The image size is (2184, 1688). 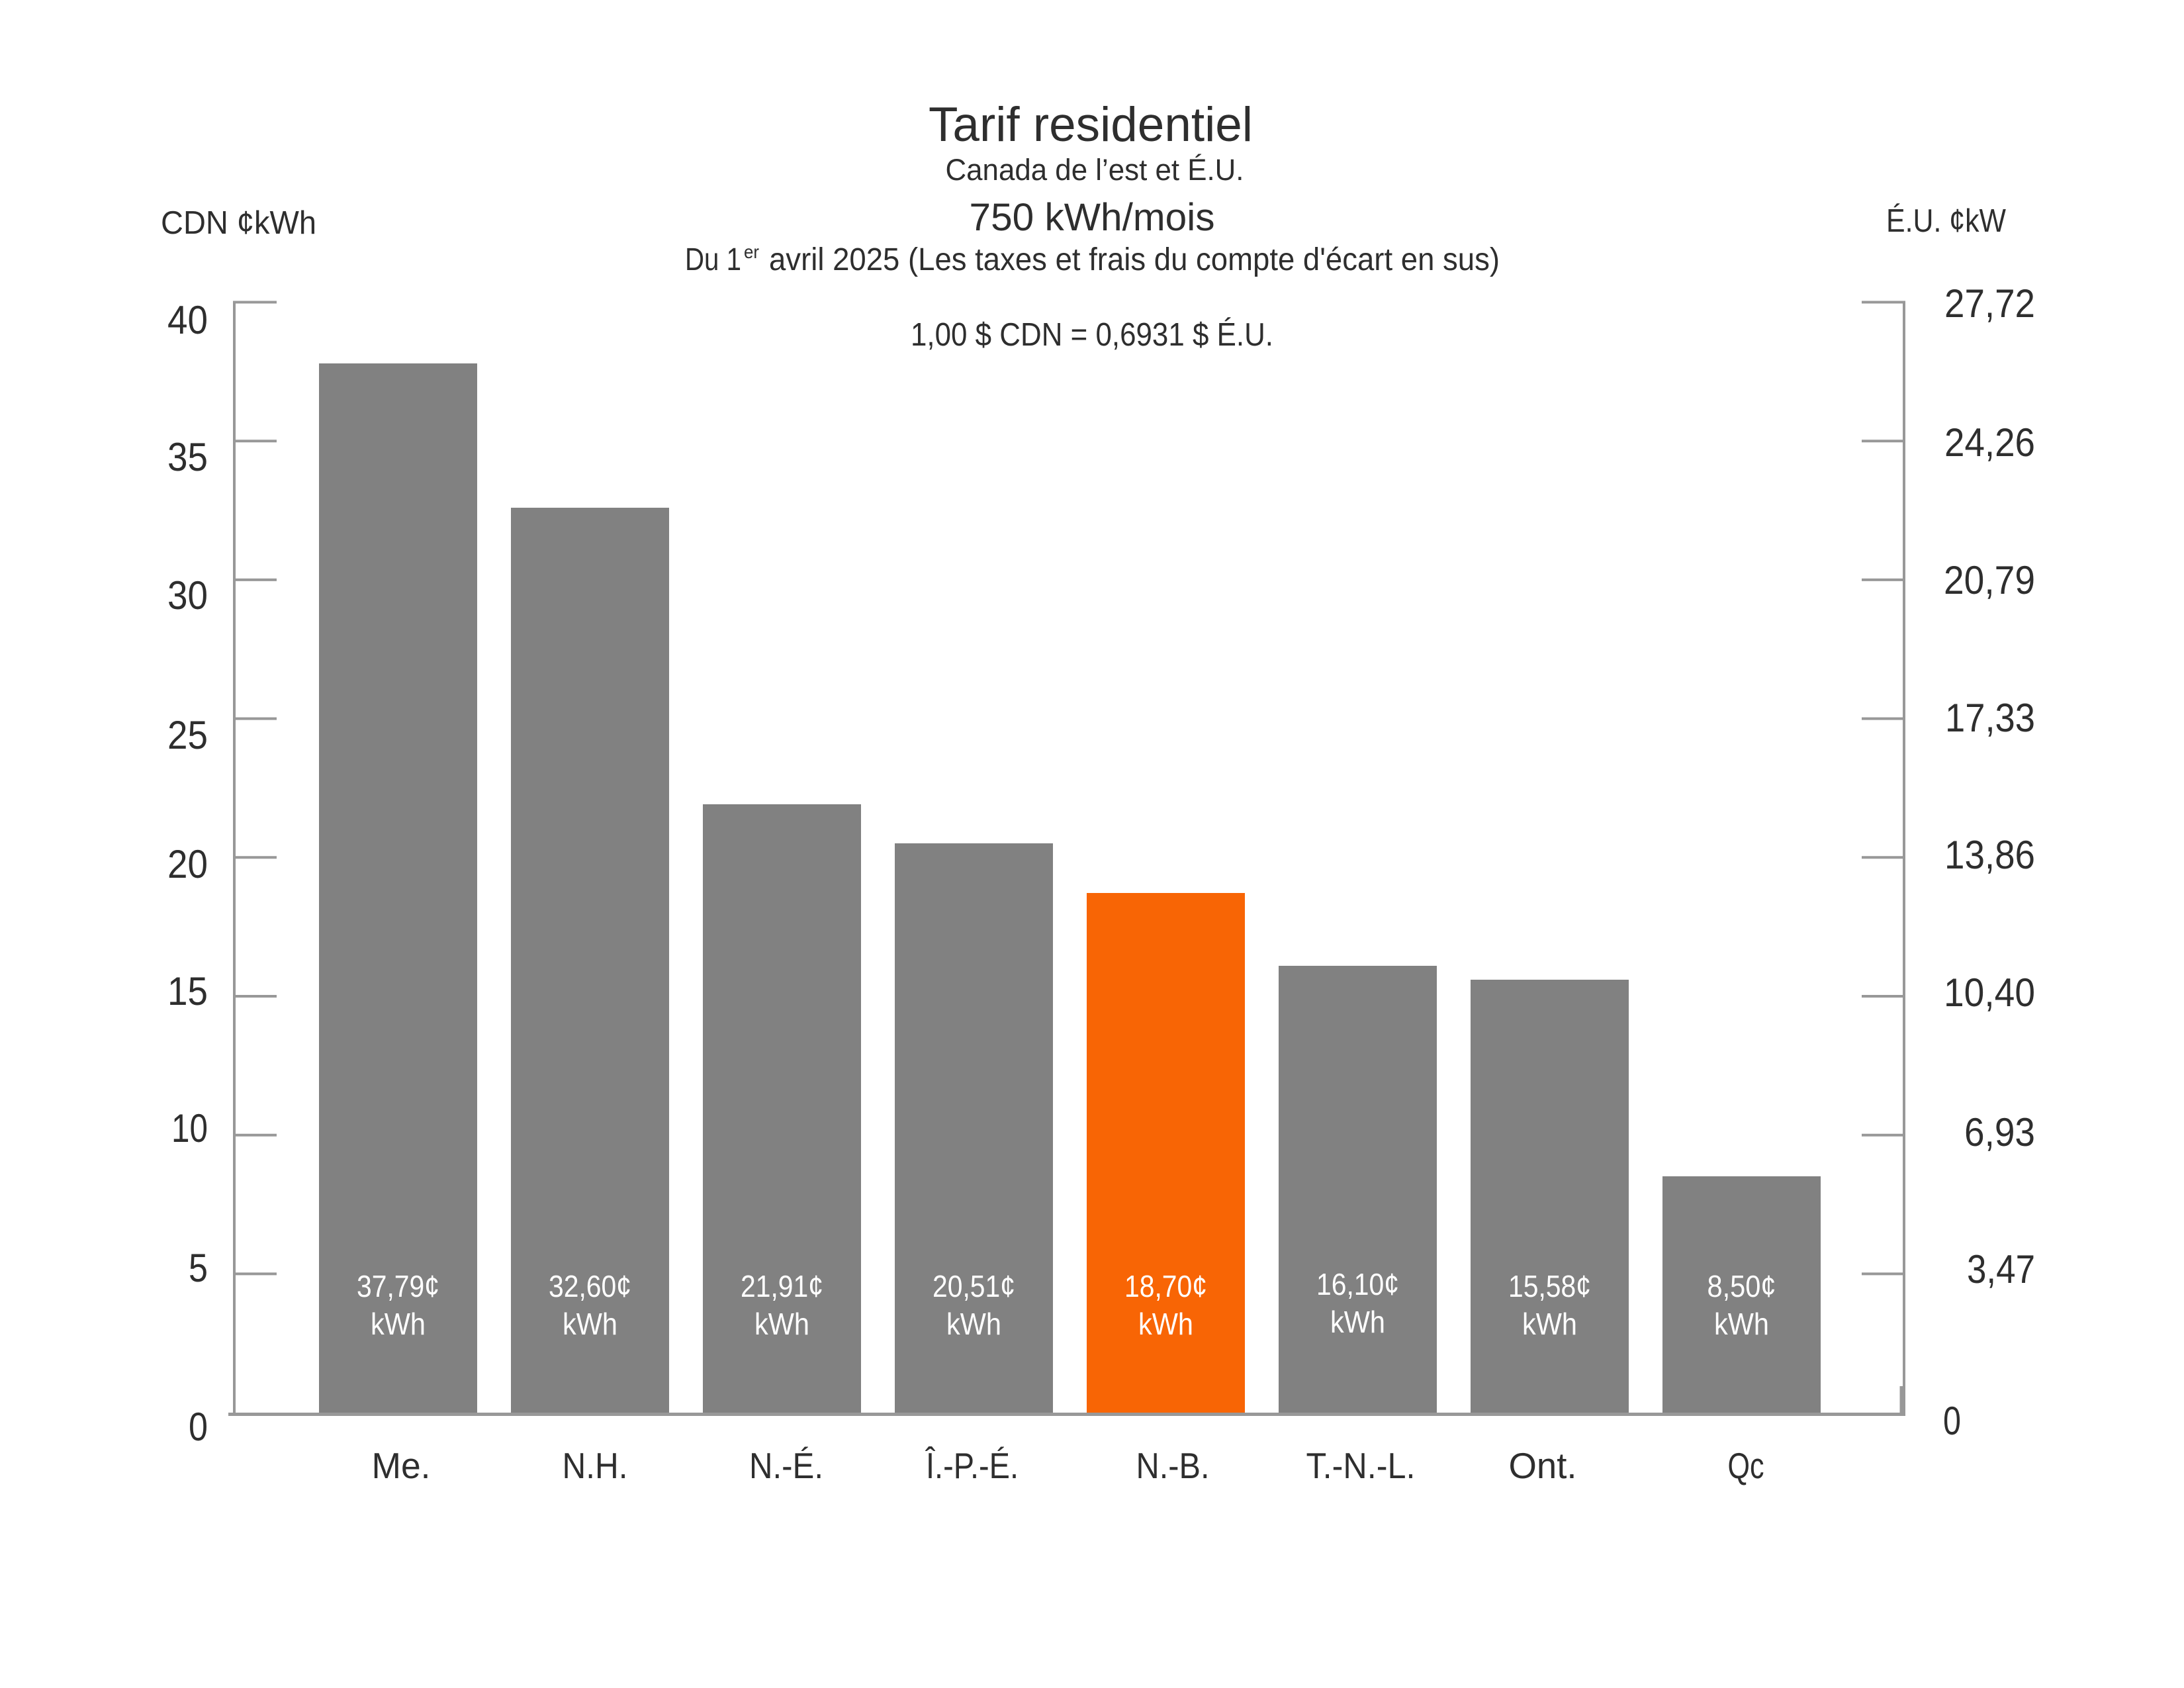 I want to click on svg-text: 15, so click(x=187, y=991).